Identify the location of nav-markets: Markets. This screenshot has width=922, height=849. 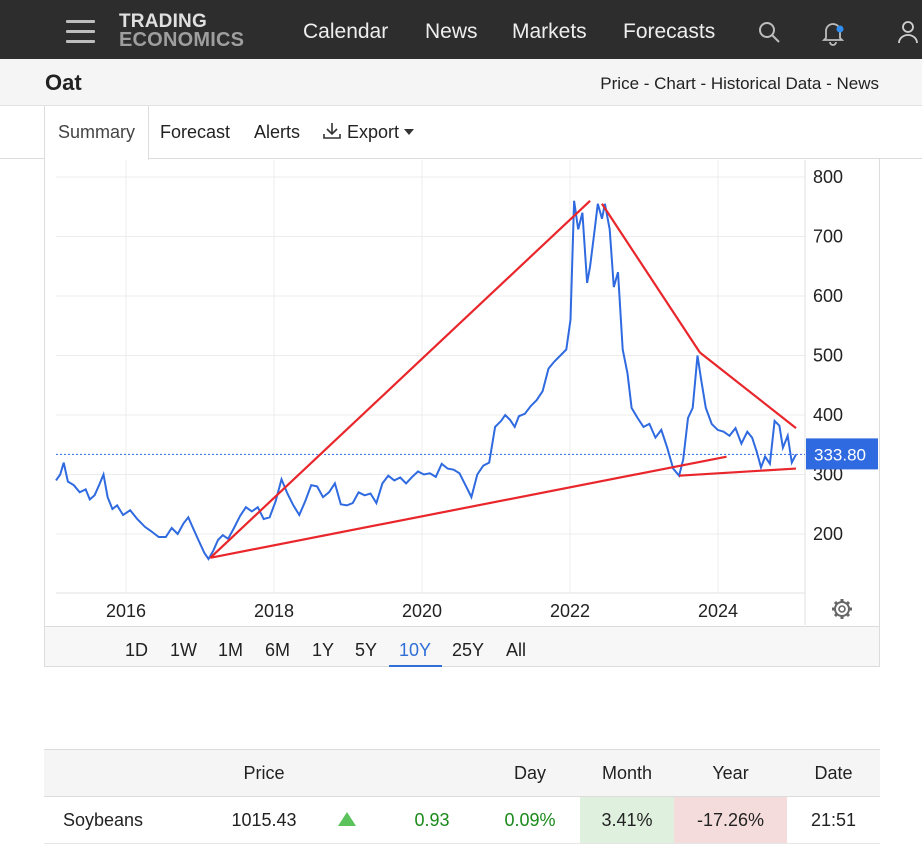
(549, 31).